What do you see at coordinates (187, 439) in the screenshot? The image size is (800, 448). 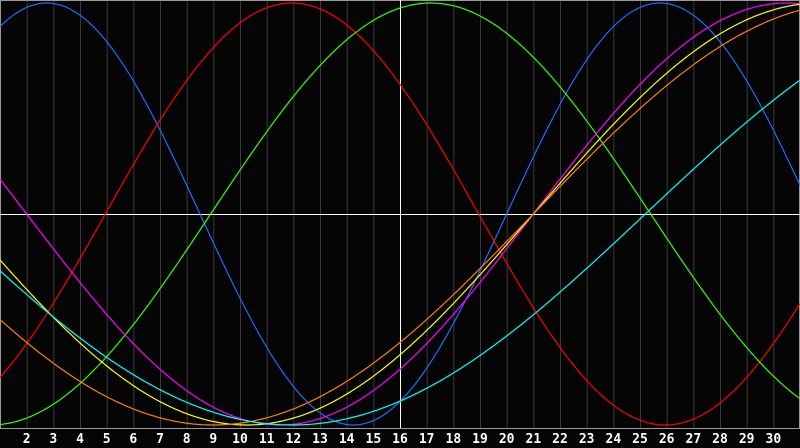 I see `x-tick-label: 8` at bounding box center [187, 439].